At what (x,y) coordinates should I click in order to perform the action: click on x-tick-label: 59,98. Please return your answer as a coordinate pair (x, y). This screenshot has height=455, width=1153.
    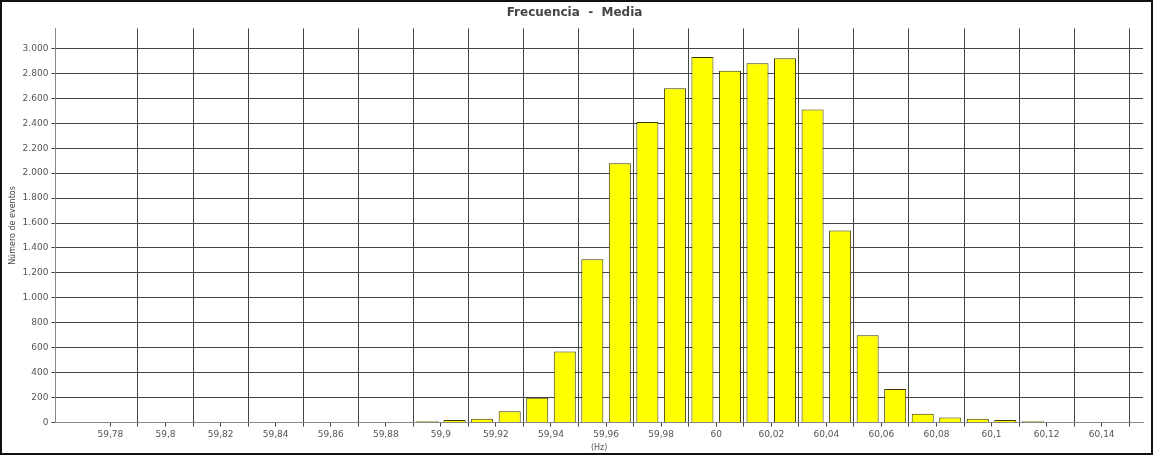
    Looking at the image, I should click on (661, 434).